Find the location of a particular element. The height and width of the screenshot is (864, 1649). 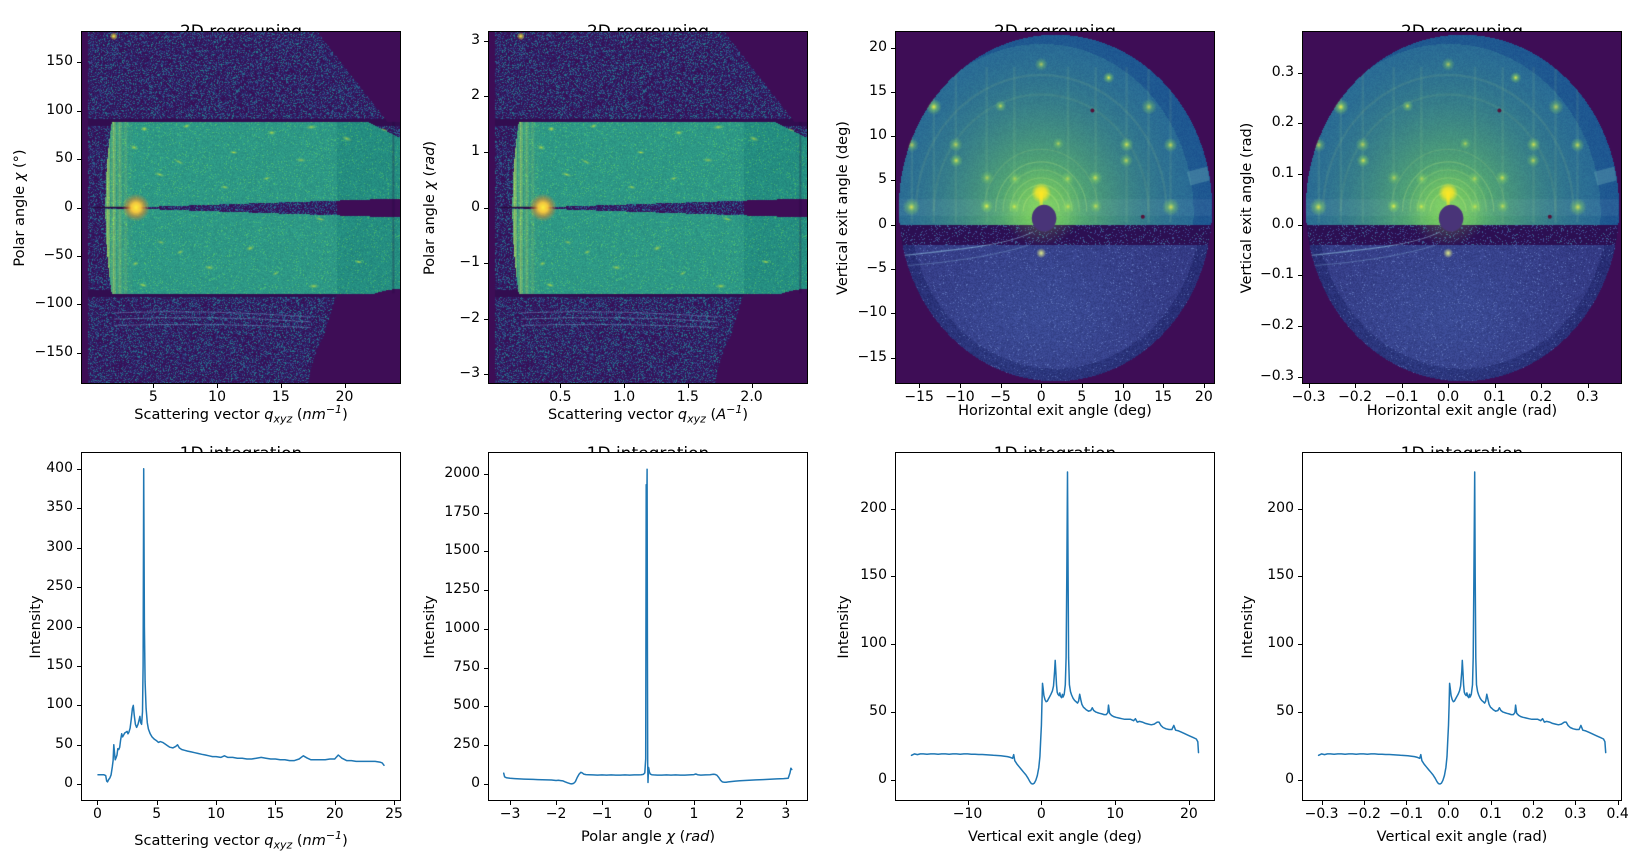

x-tick-label: 15 is located at coordinates (1163, 397).